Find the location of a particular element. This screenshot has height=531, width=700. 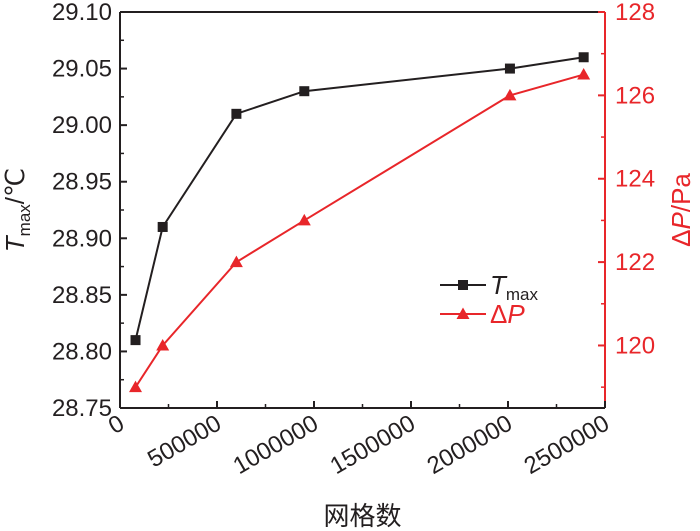

y-right-axis-title-unit: /Pa is located at coordinates (681, 193).